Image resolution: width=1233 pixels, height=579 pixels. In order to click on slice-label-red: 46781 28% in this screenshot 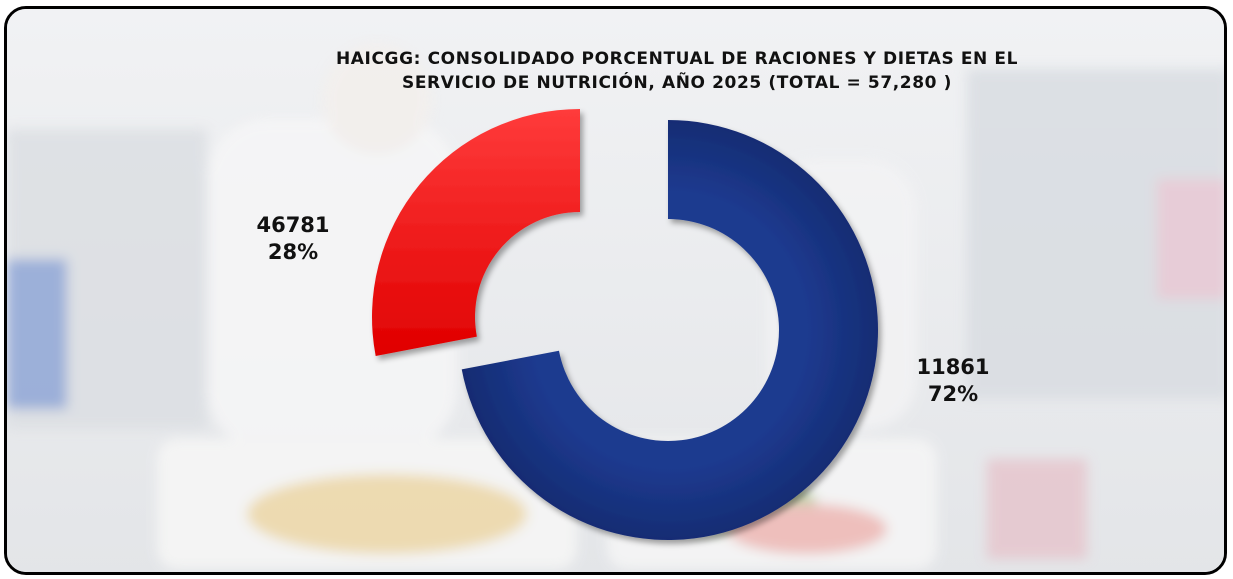, I will do `click(293, 239)`.